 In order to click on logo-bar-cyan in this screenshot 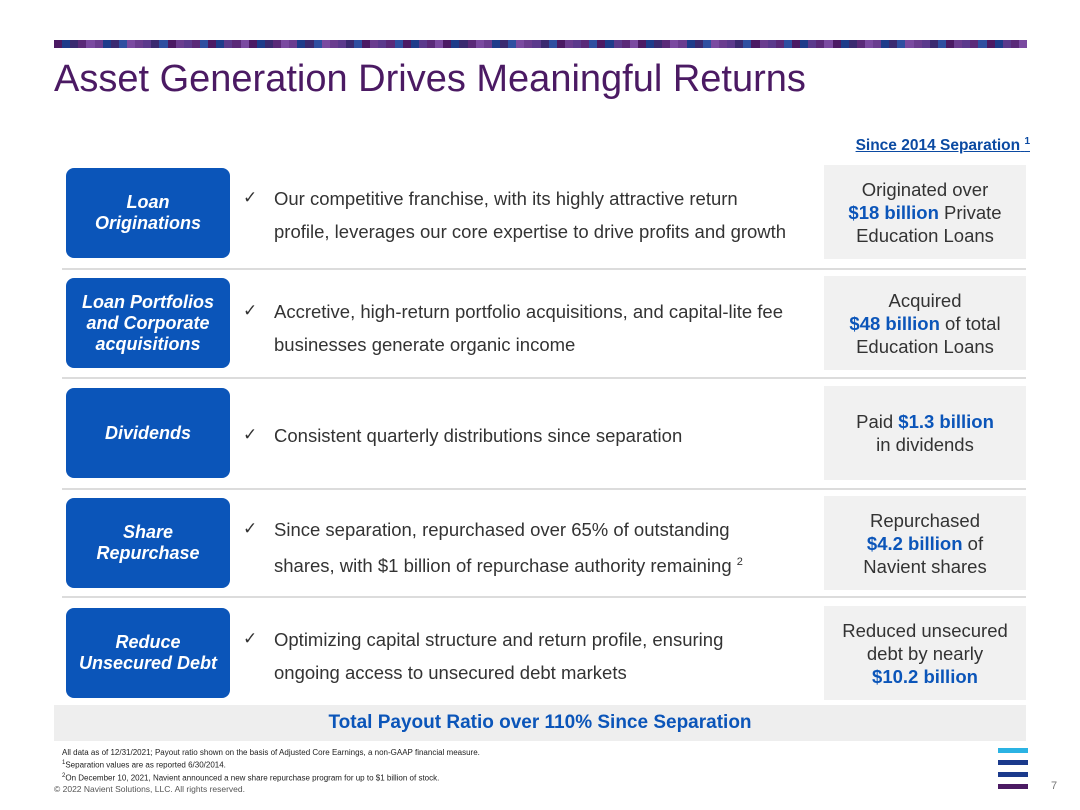, I will do `click(1013, 750)`.